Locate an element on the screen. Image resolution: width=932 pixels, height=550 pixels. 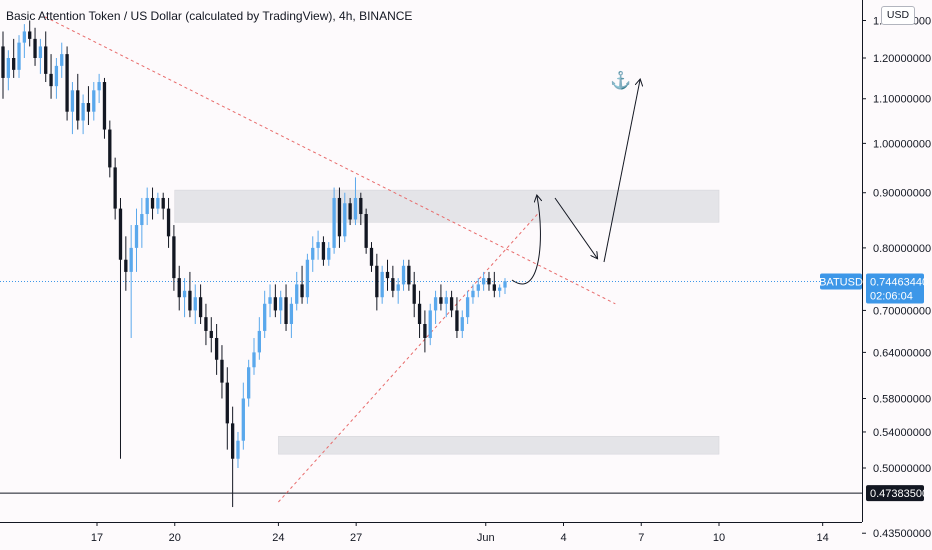
anchor-icon: ⚓ is located at coordinates (620, 80).